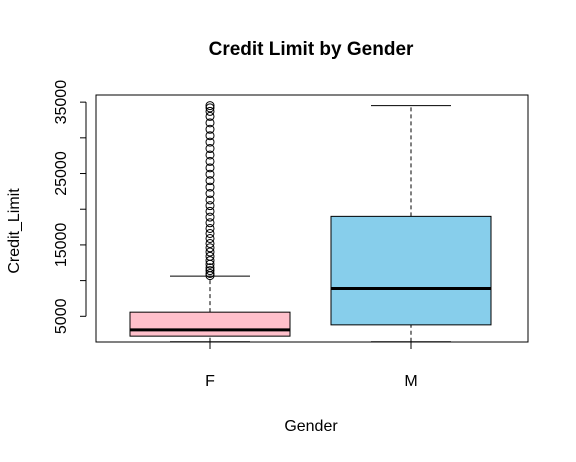  What do you see at coordinates (70, 207) in the screenshot?
I see `y-axis: 5000 15000 25000 35000` at bounding box center [70, 207].